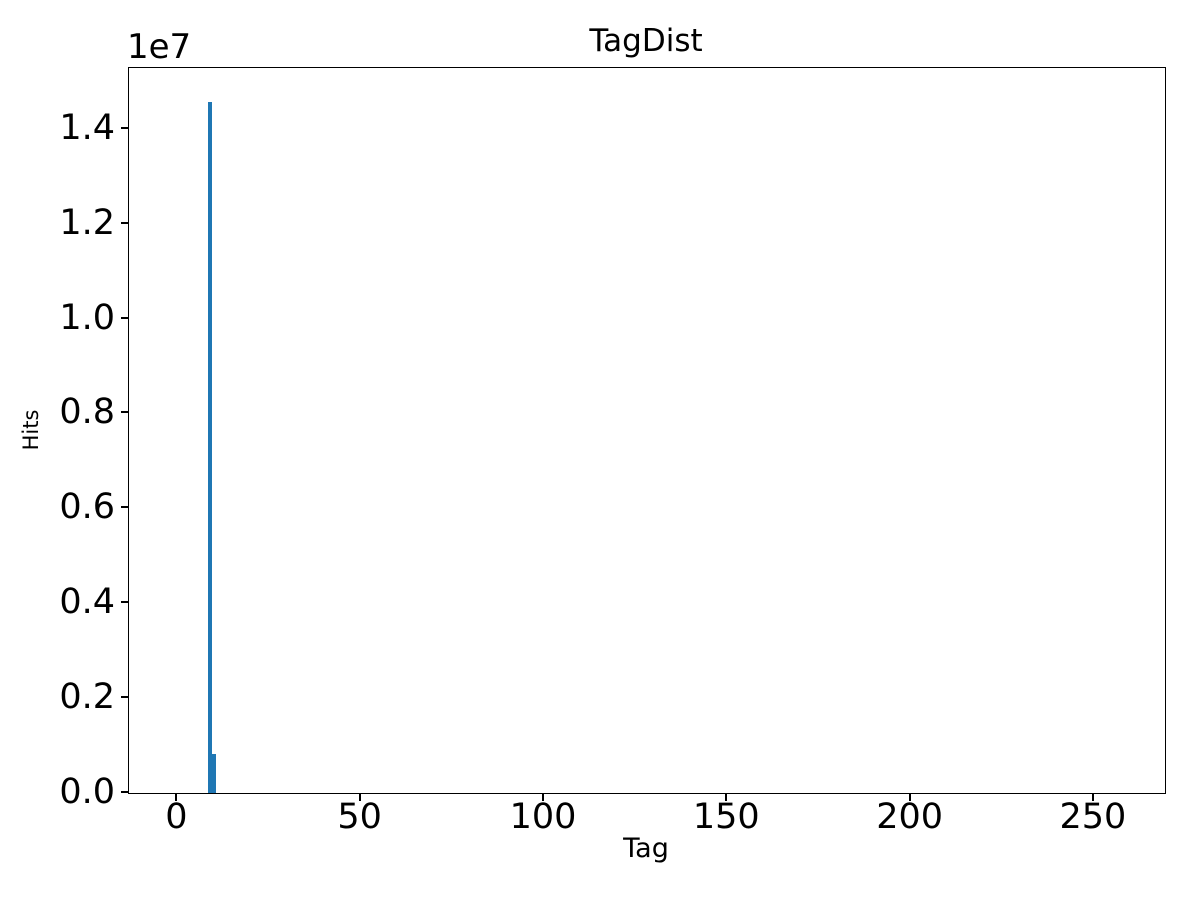  What do you see at coordinates (1093, 817) in the screenshot?
I see `x-tick-label: 250` at bounding box center [1093, 817].